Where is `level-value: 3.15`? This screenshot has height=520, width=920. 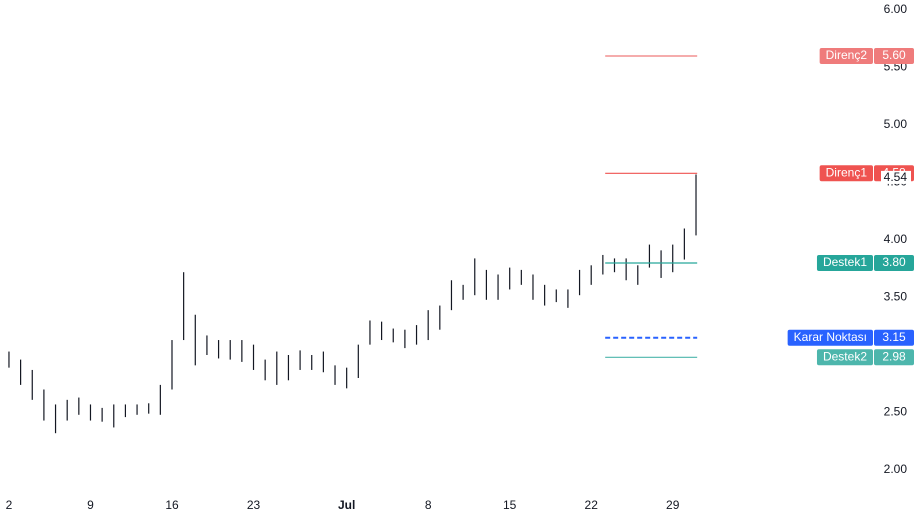
level-value: 3.15 is located at coordinates (894, 337).